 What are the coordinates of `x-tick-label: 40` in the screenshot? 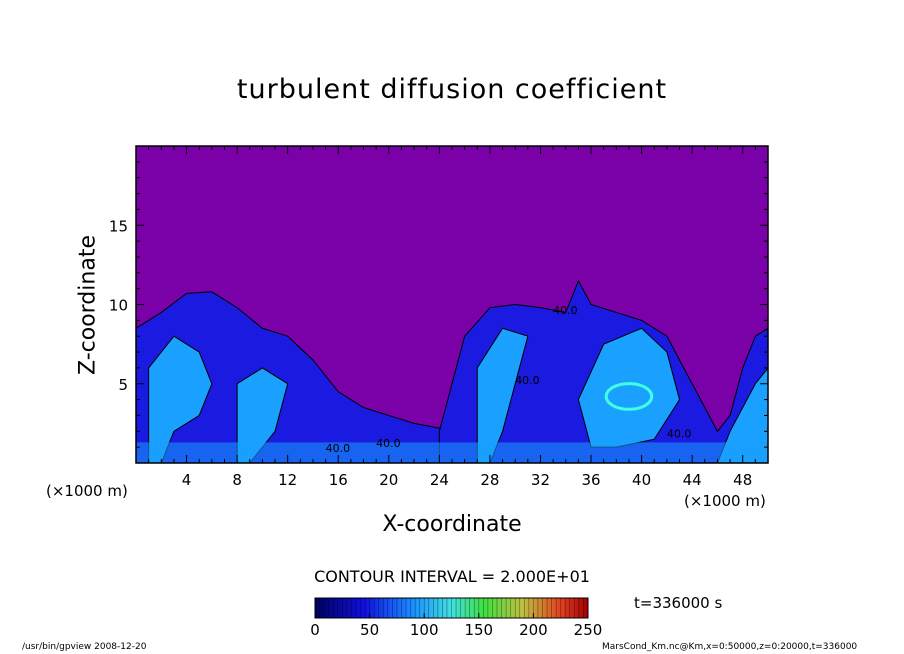 It's located at (641, 480).